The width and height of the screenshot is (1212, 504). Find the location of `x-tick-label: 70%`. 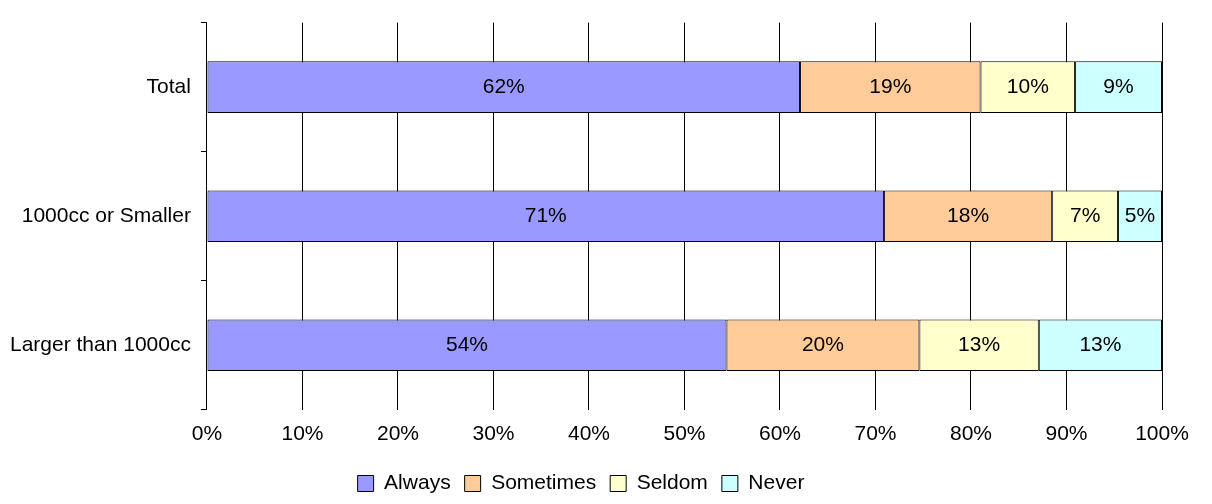

x-tick-label: 70% is located at coordinates (875, 433).